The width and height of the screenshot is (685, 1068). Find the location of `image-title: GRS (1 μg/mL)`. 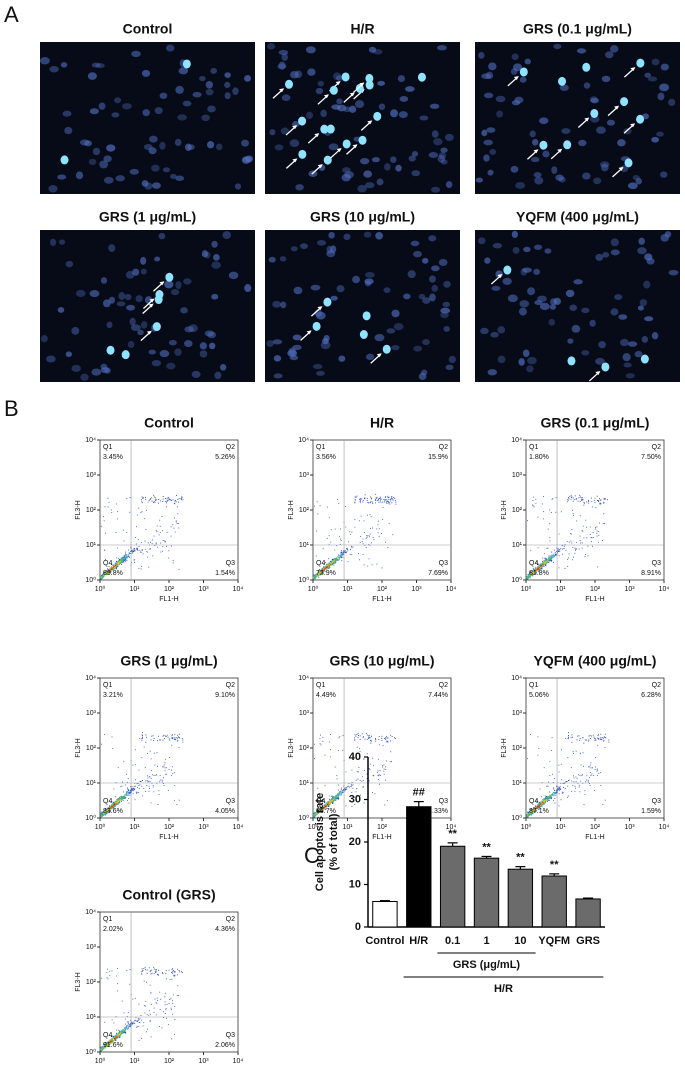

image-title: GRS (1 μg/mL) is located at coordinates (147, 217).